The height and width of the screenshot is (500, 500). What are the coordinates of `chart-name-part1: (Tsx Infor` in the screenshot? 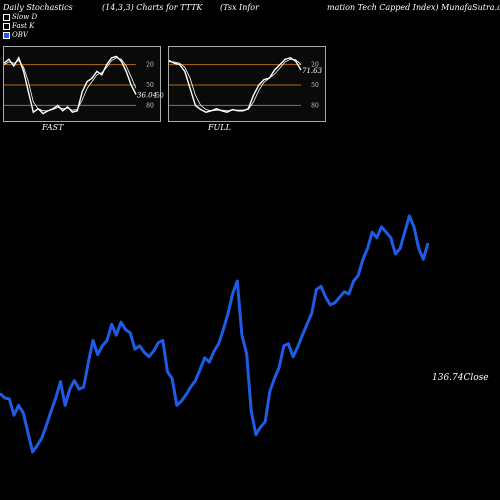 It's located at (239, 7).